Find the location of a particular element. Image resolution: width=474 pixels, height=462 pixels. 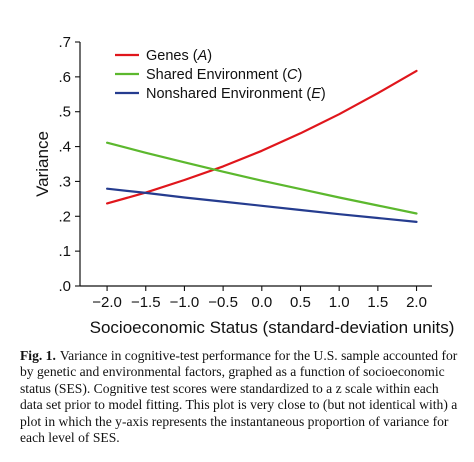

x-tick-label: −1.0 is located at coordinates (185, 302).